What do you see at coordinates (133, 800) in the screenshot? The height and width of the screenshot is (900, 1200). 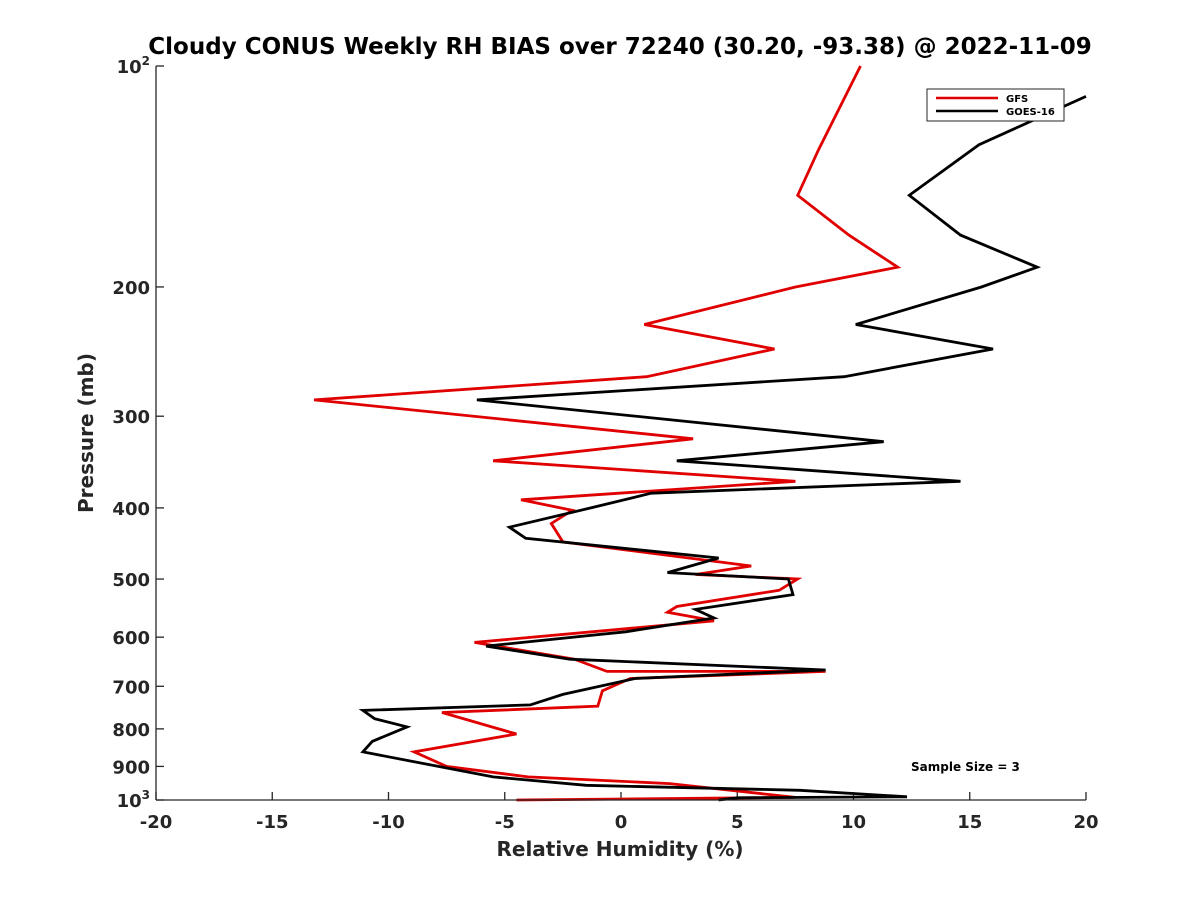 I see `y-tick-label: 10³` at bounding box center [133, 800].